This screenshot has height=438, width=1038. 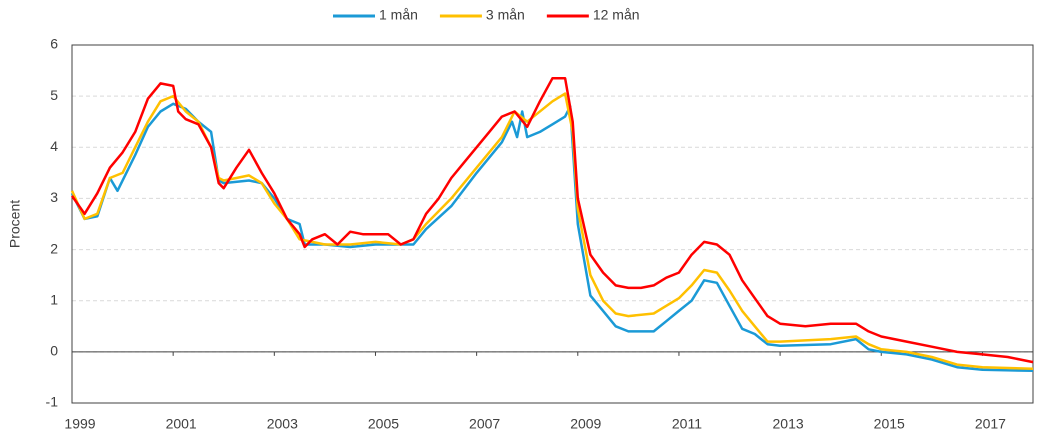 I want to click on y-tick-label: 3, so click(x=54, y=197).